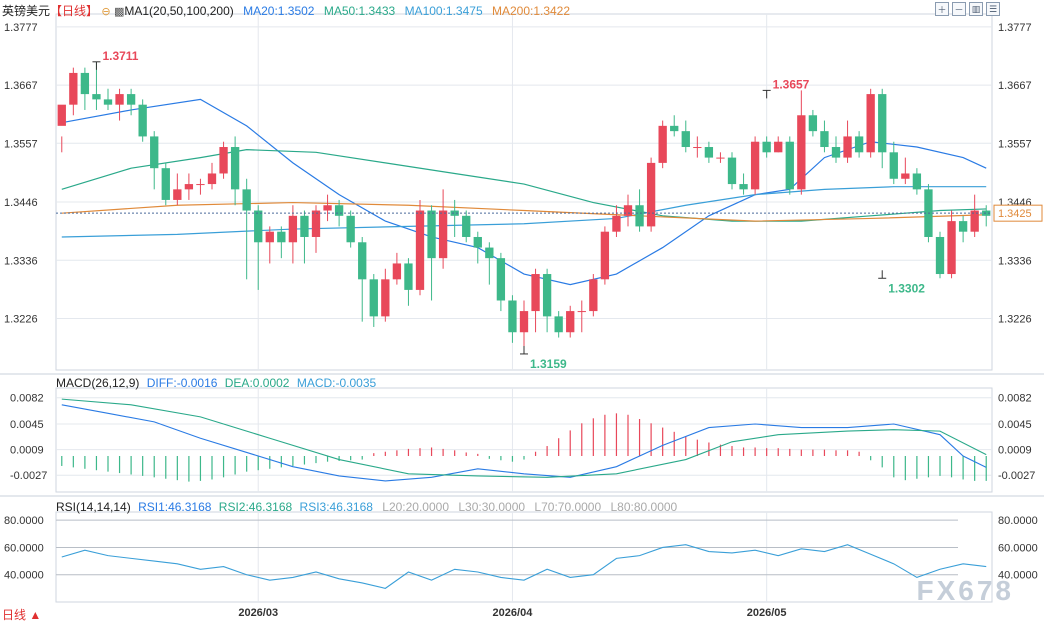  Describe the element at coordinates (93, 507) in the screenshot. I see `rsi-label: RSI(14,14,14)` at that location.